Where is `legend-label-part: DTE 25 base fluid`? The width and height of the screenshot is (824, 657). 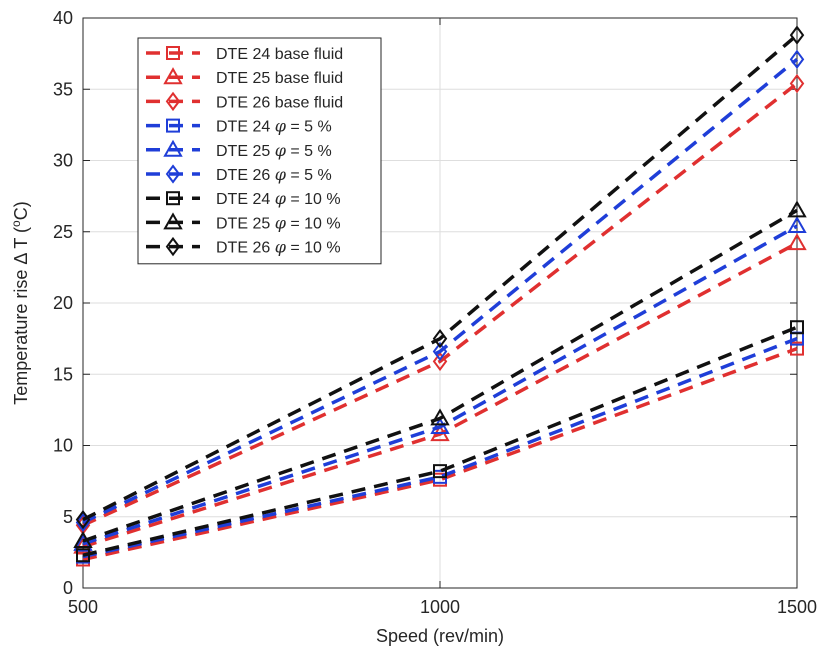
legend-label-part: DTE 25 base fluid is located at coordinates (279, 78).